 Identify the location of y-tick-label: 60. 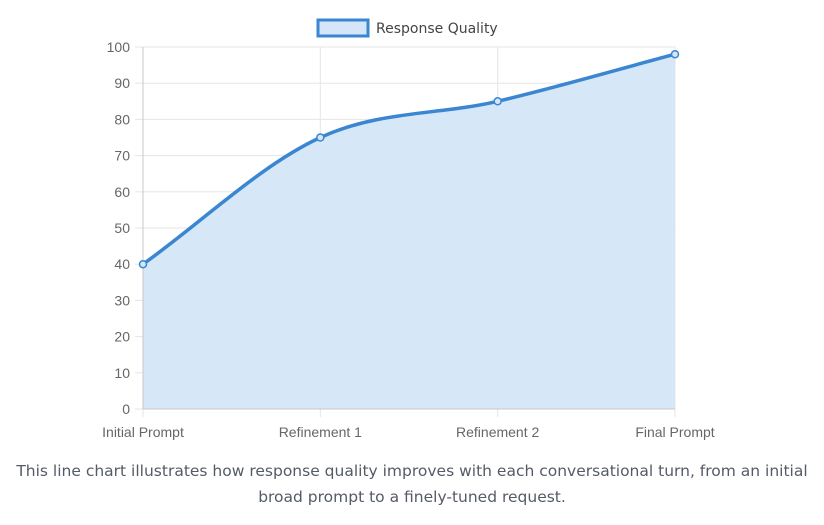
(122, 192).